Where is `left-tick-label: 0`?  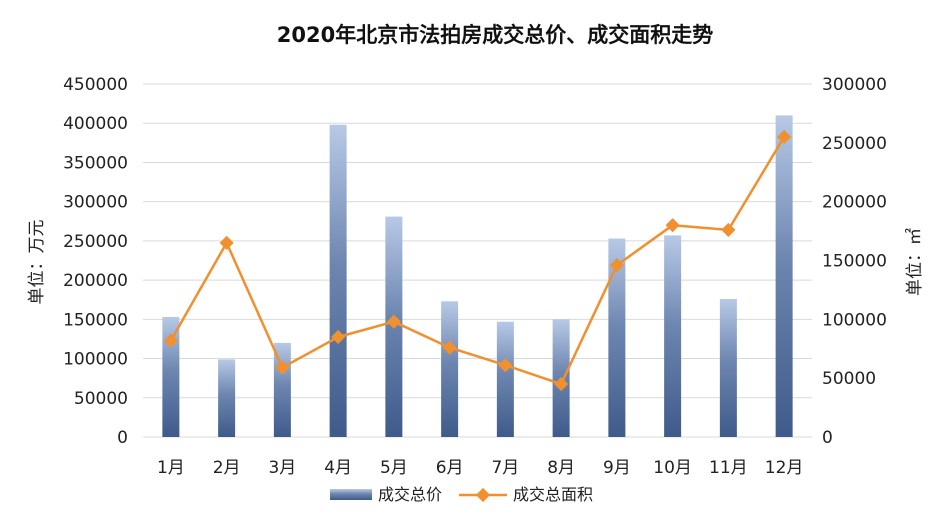
left-tick-label: 0 is located at coordinates (122, 438).